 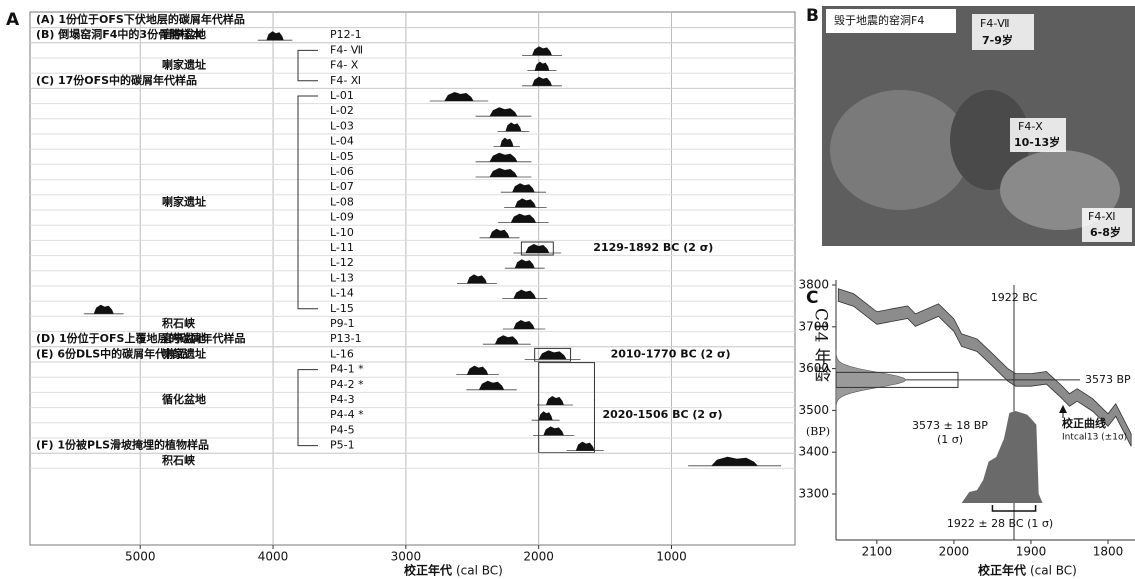 I want to click on sample-name: L-11, so click(x=342, y=247).